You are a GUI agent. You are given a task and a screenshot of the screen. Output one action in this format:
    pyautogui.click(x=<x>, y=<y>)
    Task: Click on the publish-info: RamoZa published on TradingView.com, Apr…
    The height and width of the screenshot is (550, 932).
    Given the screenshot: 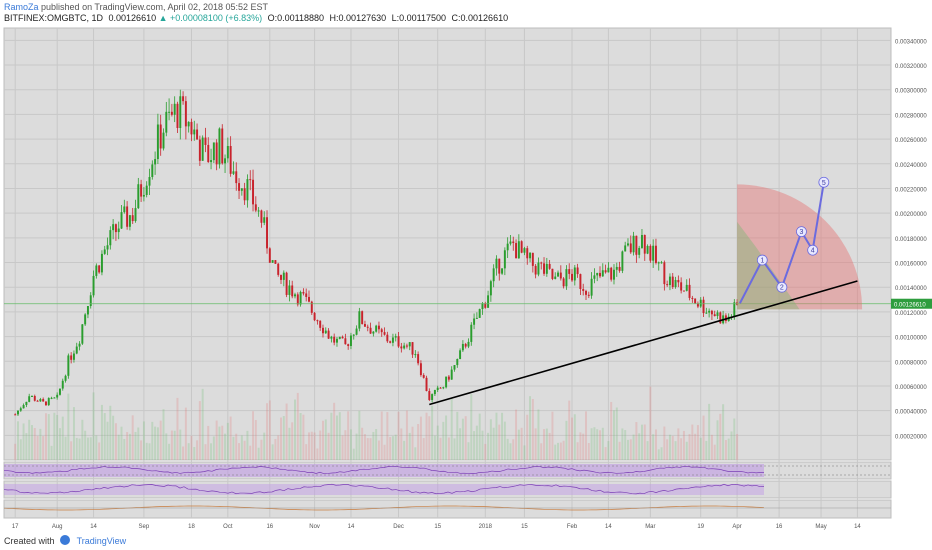 What is the action you would take?
    pyautogui.click(x=136, y=7)
    